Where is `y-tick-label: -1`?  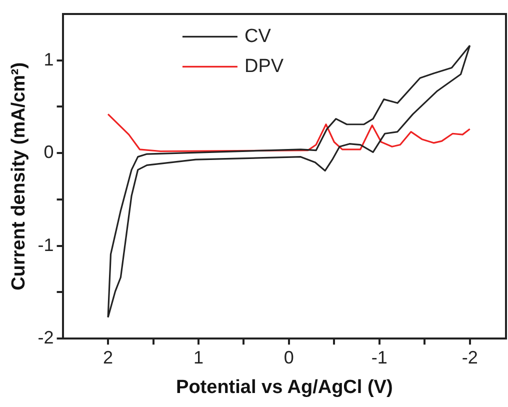
y-tick-label: -1 is located at coordinates (46, 244).